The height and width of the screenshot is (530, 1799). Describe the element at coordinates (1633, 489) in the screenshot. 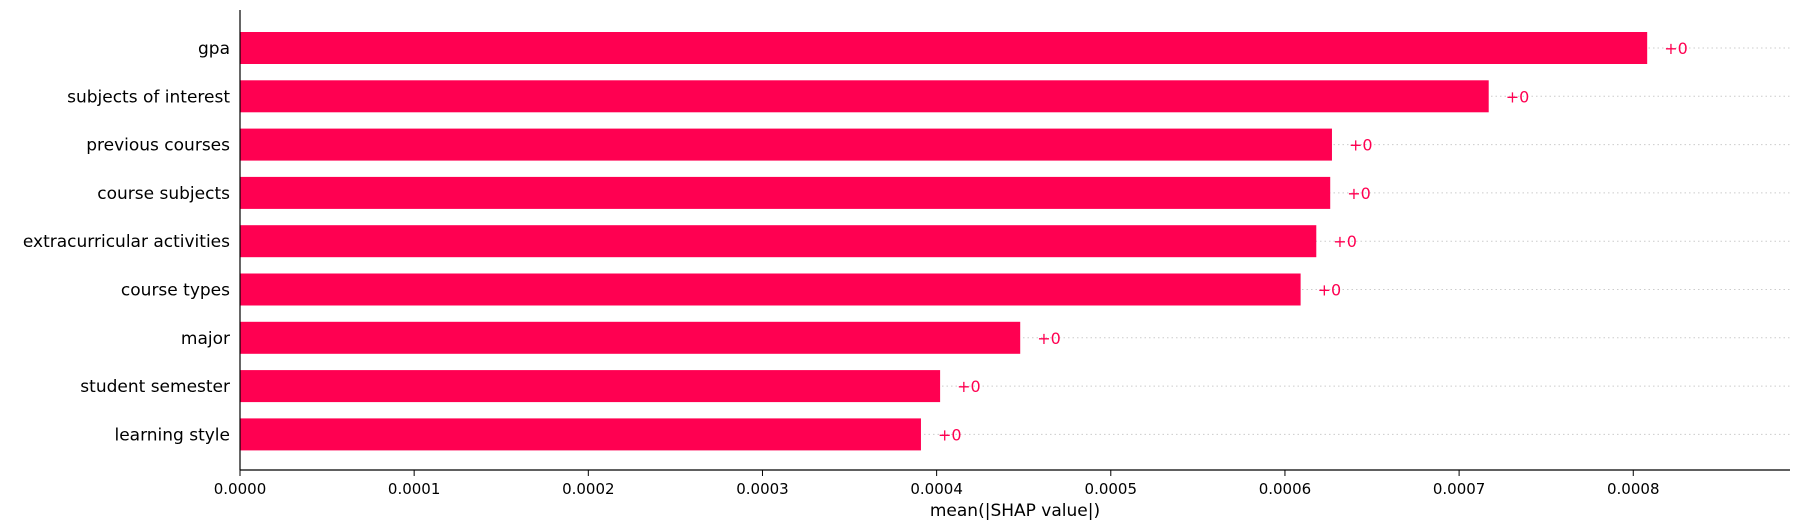

I see `x-tick-label: 0.0008` at that location.